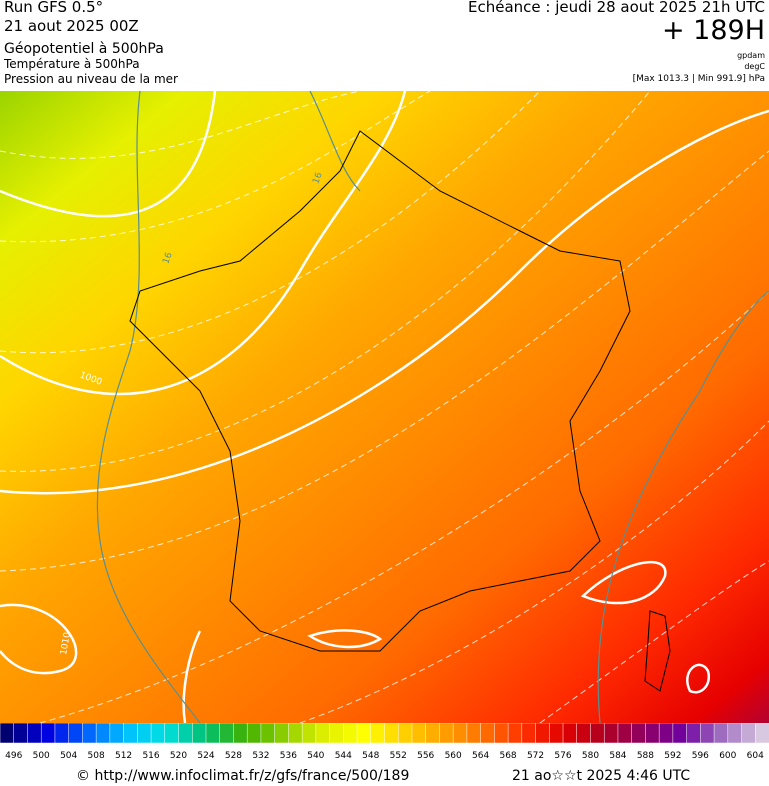 The image size is (769, 786). I want to click on scale-label: 520, so click(178, 756).